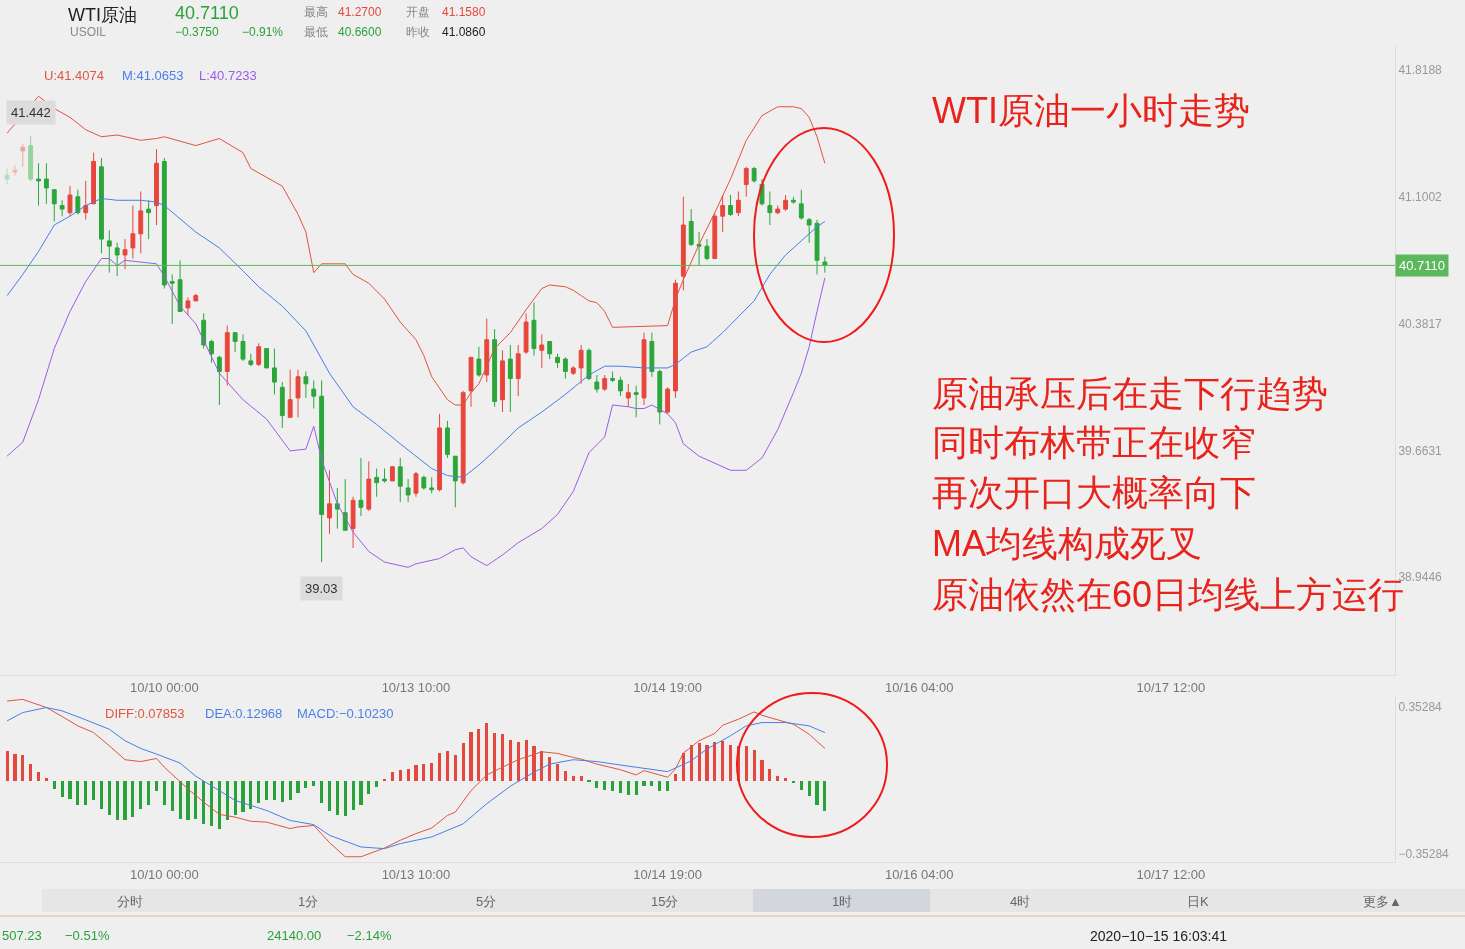 The image size is (1465, 949). Describe the element at coordinates (88, 32) in the screenshot. I see `text: USOIL` at that location.